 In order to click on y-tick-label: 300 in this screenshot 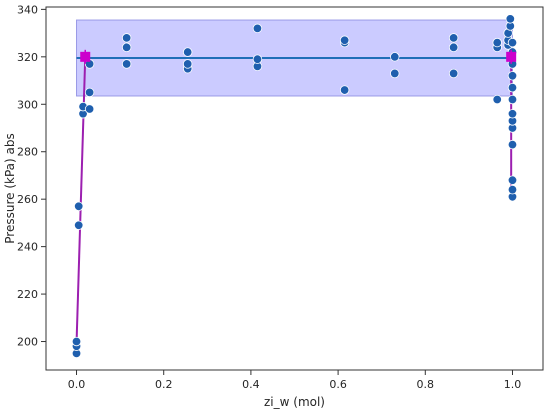, I will do `click(27, 104)`.